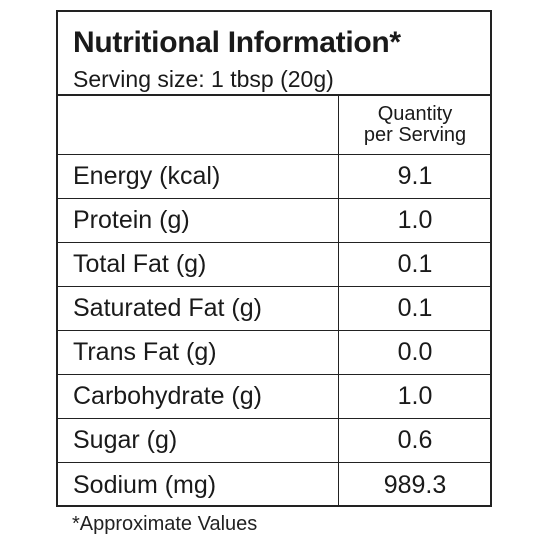 This screenshot has height=550, width=550. Describe the element at coordinates (145, 484) in the screenshot. I see `nutrient-label: Sodium (mg)` at that location.